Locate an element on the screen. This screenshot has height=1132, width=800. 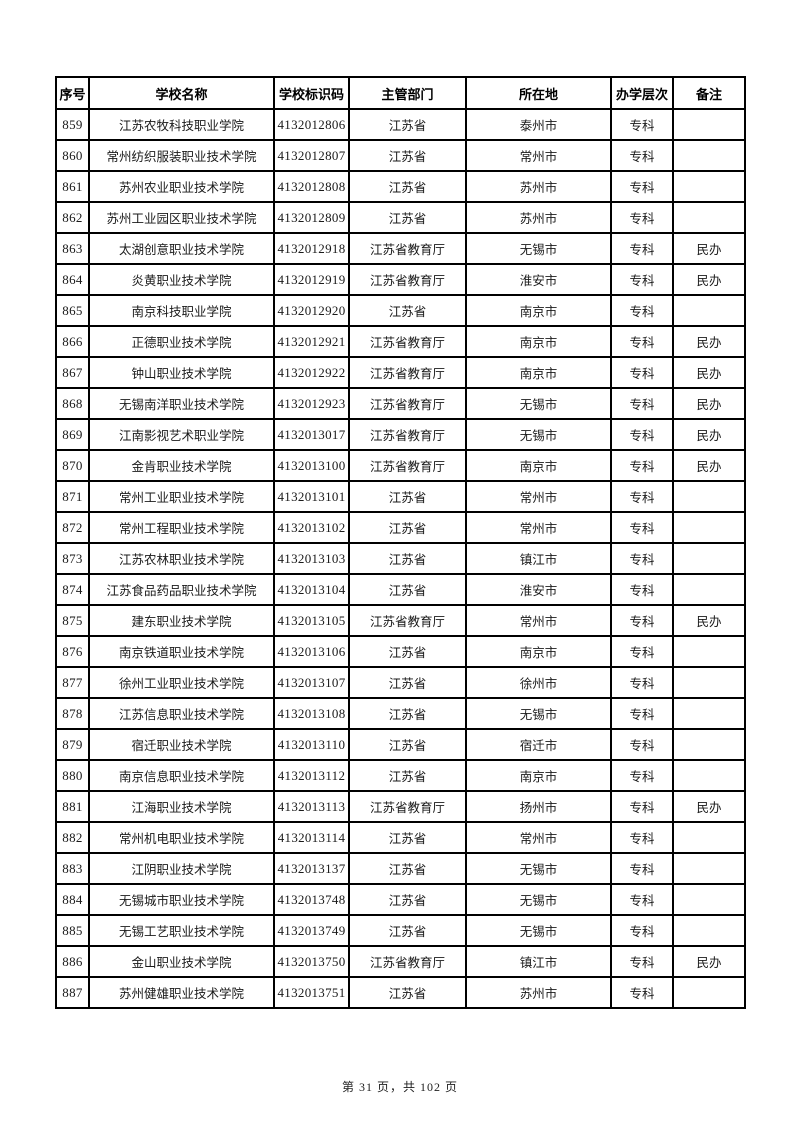
cell-name: 无锡南洋职业技术学院 is located at coordinates (181, 403).